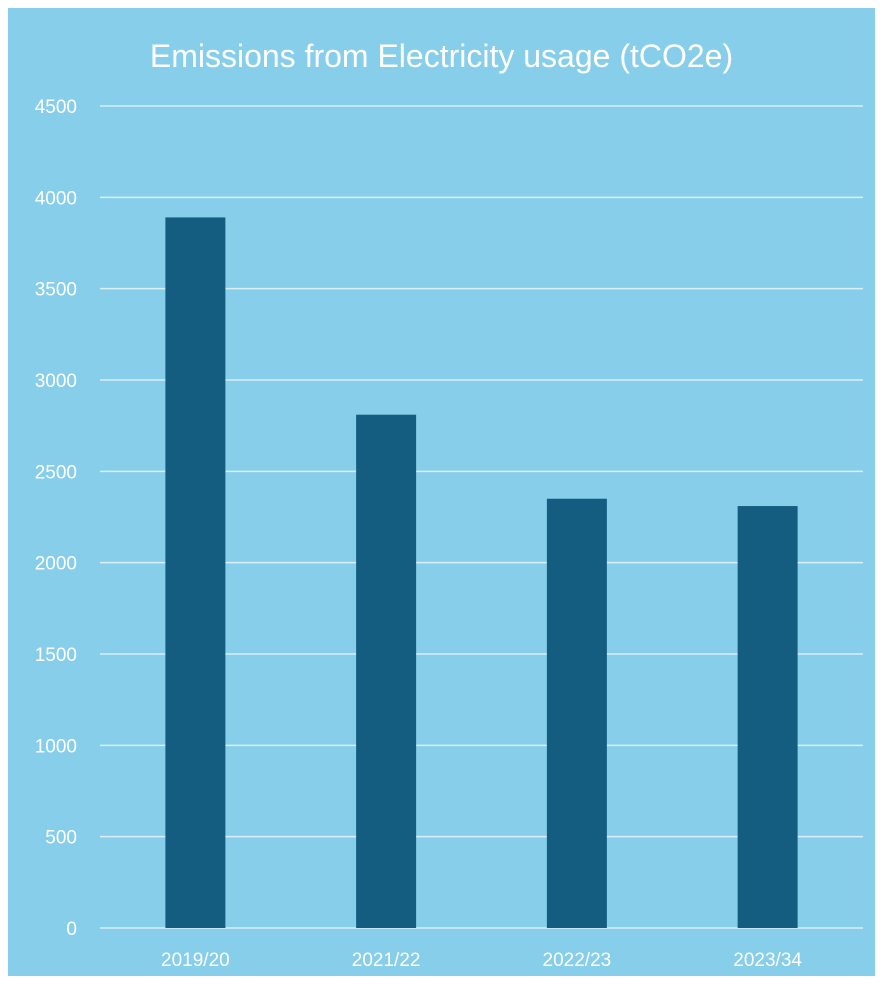  Describe the element at coordinates (195, 960) in the screenshot. I see `x-tick-label: 2019/20` at that location.